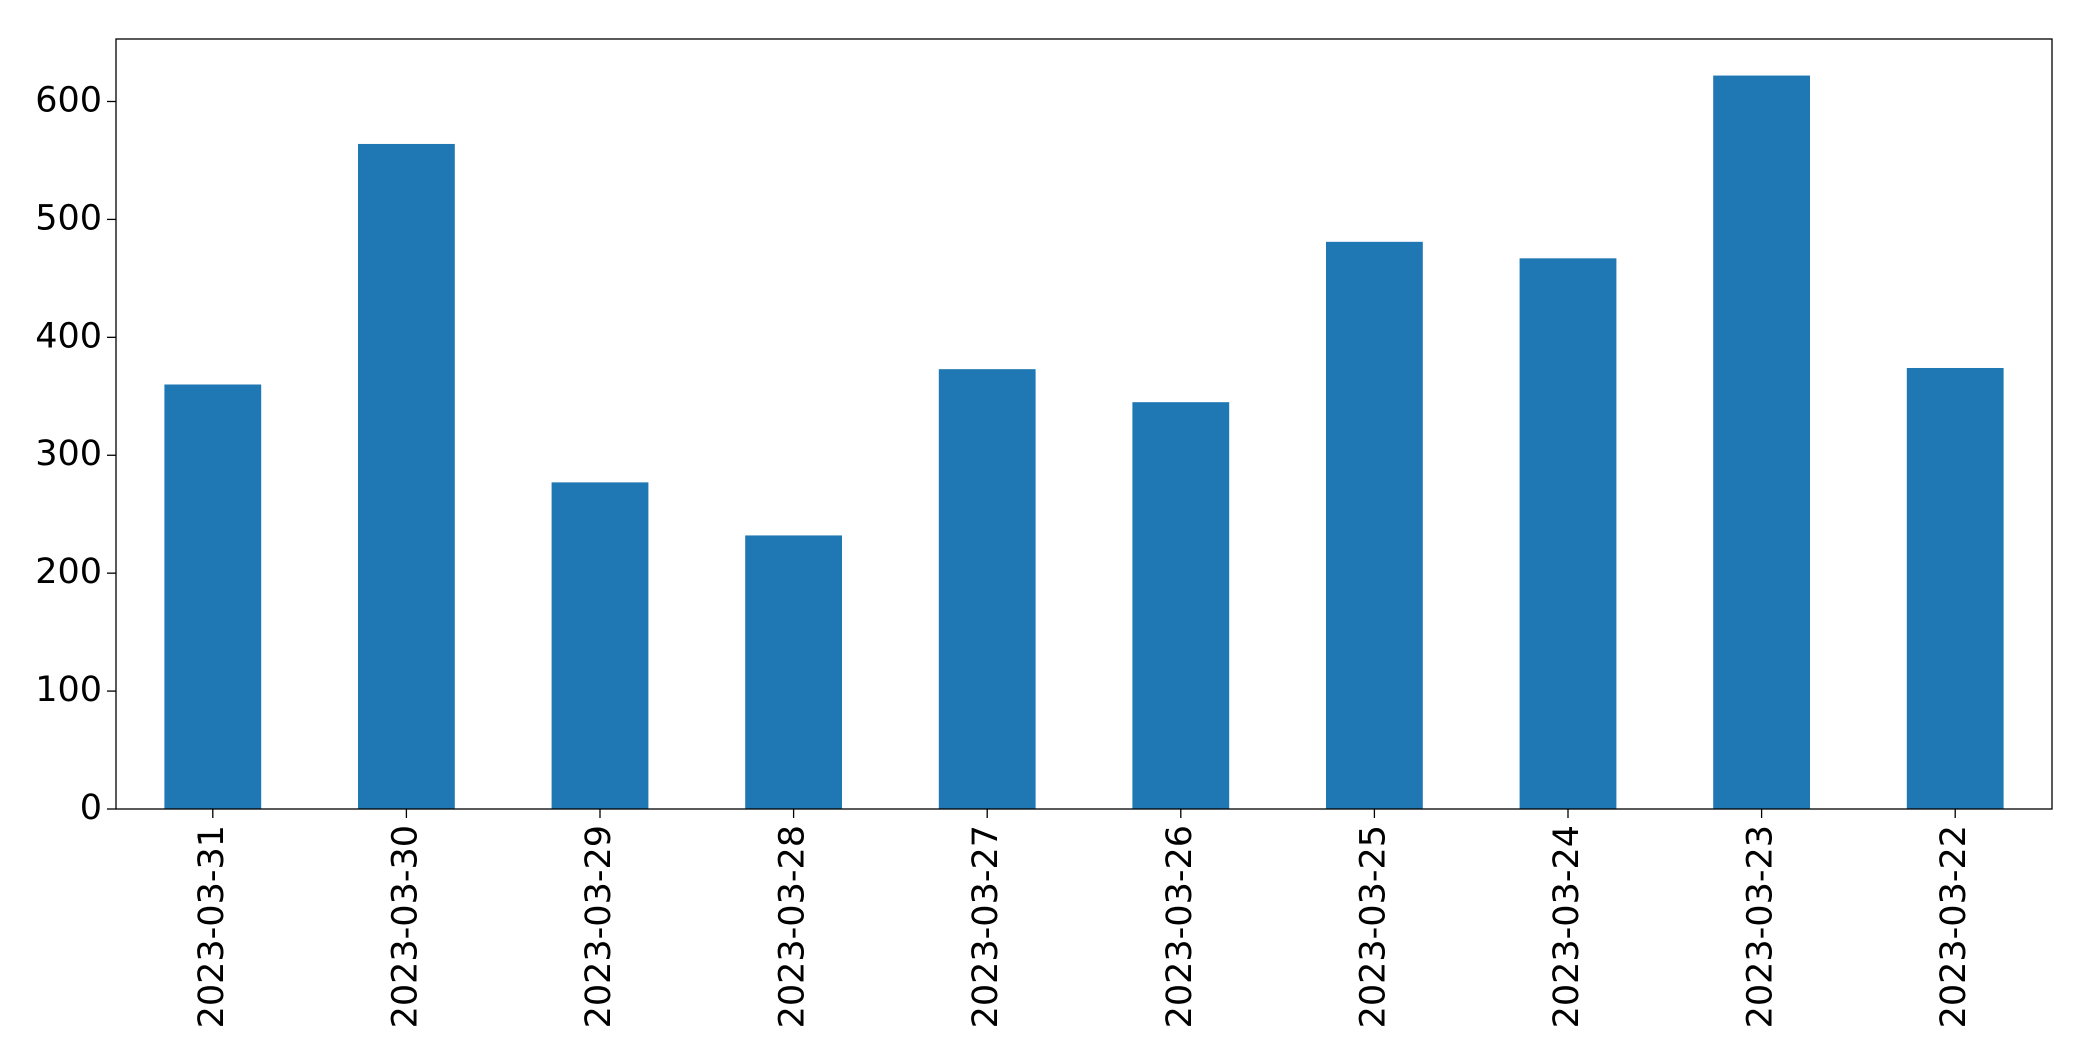  I want to click on y-tick-label: 0, so click(91, 808).